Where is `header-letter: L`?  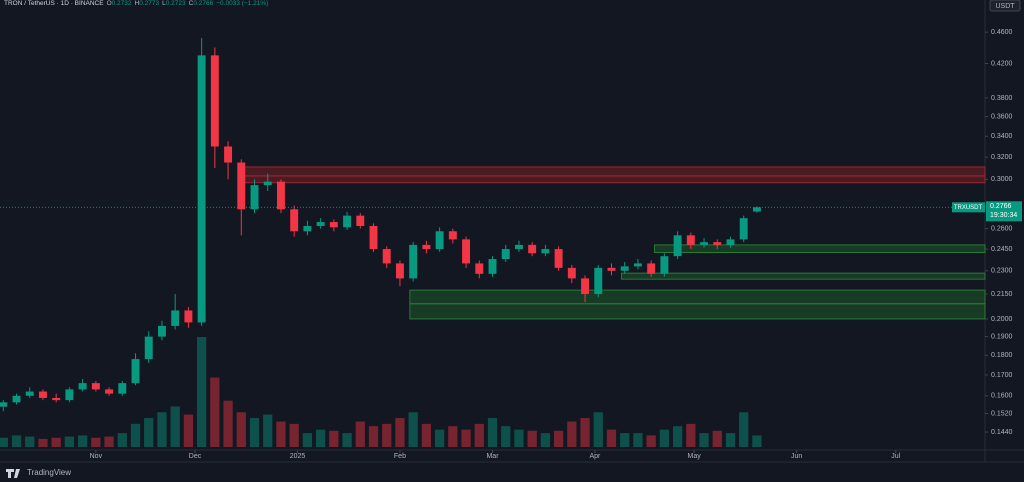
header-letter: L is located at coordinates (164, 3).